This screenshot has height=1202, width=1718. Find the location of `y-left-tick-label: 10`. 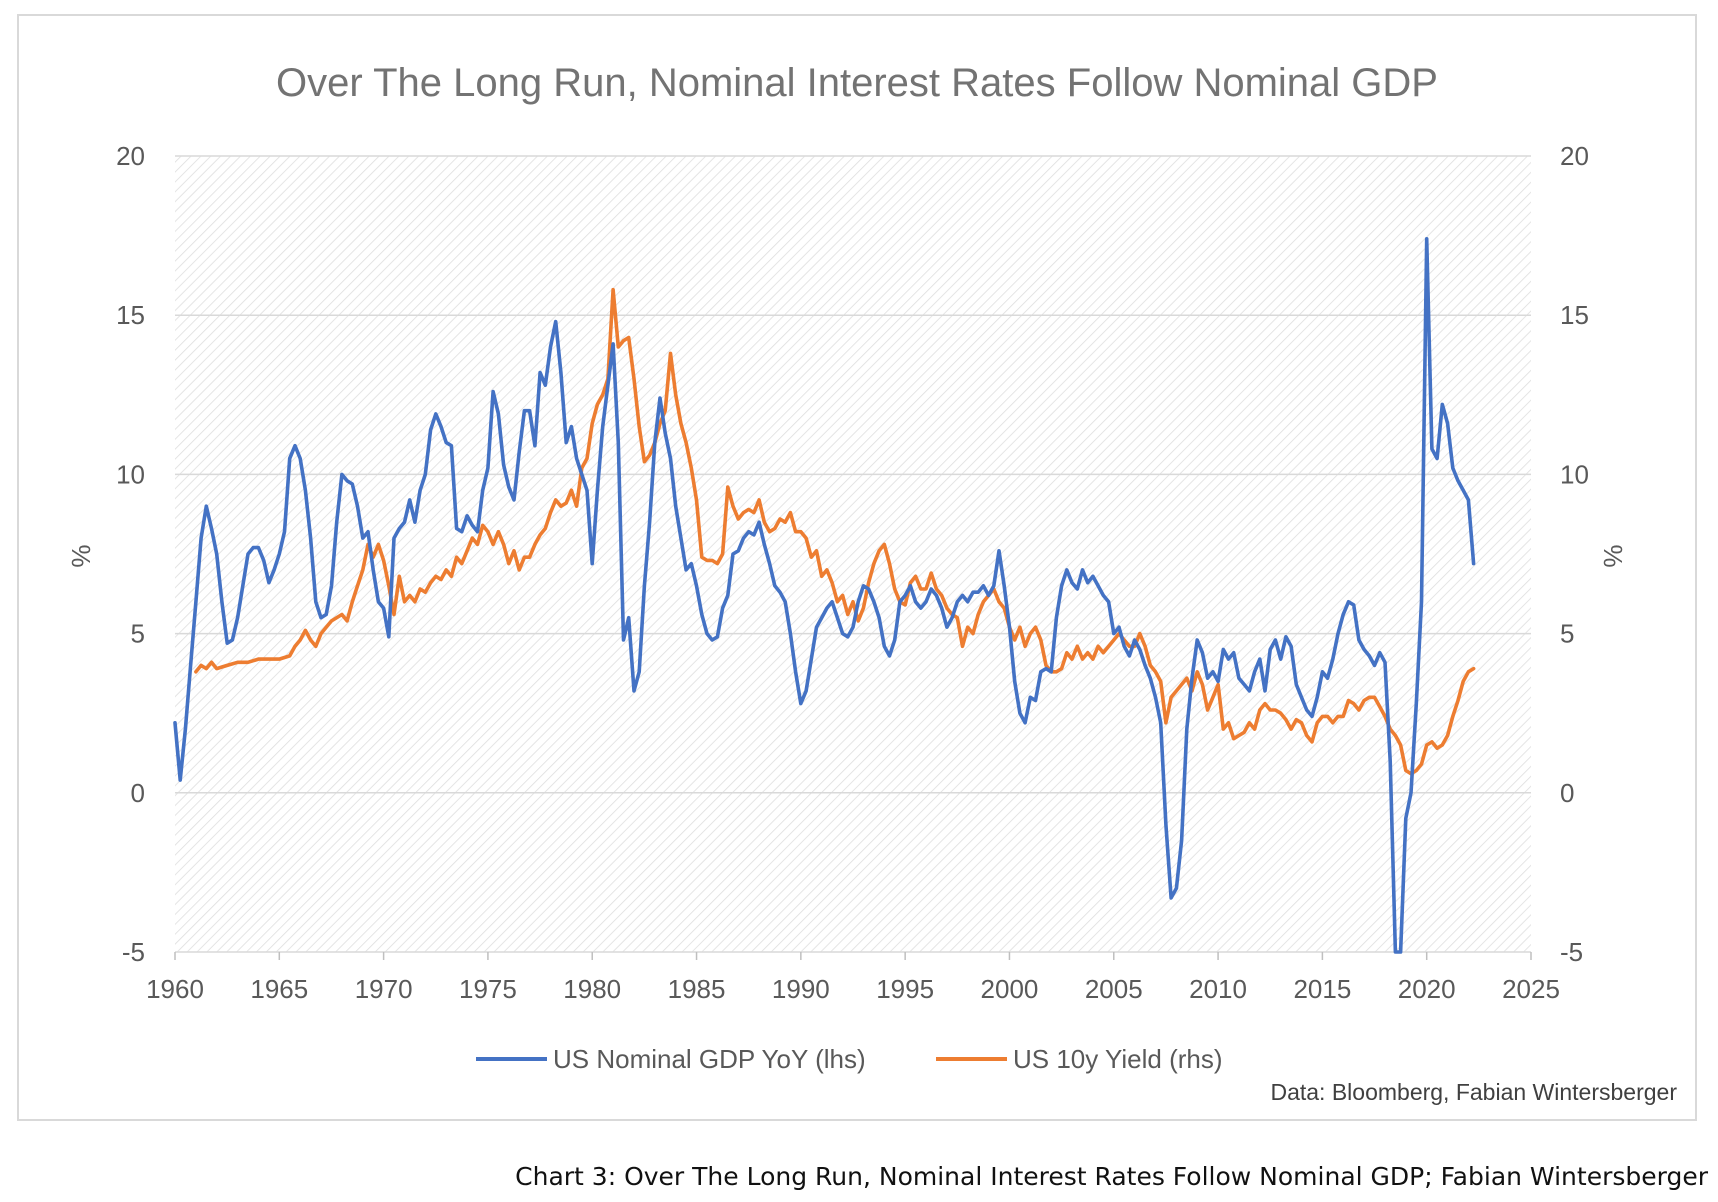

y-left-tick-label: 10 is located at coordinates (130, 474).